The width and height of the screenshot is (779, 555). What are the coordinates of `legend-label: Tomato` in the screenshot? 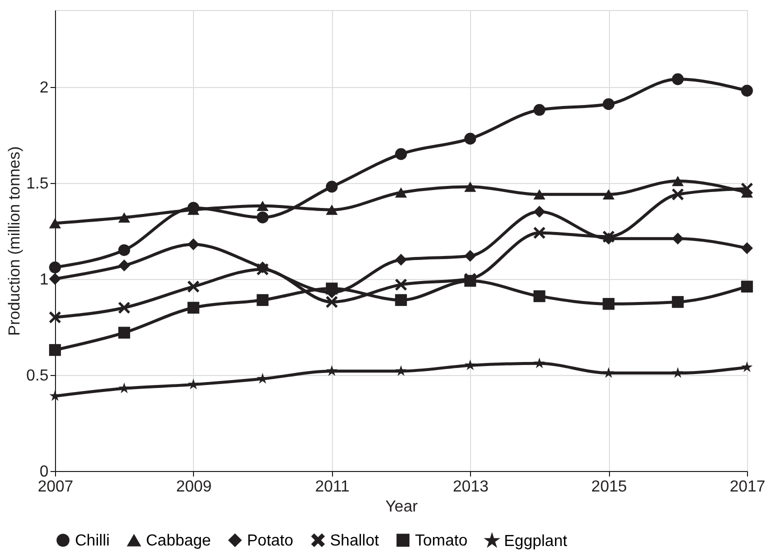 It's located at (441, 541).